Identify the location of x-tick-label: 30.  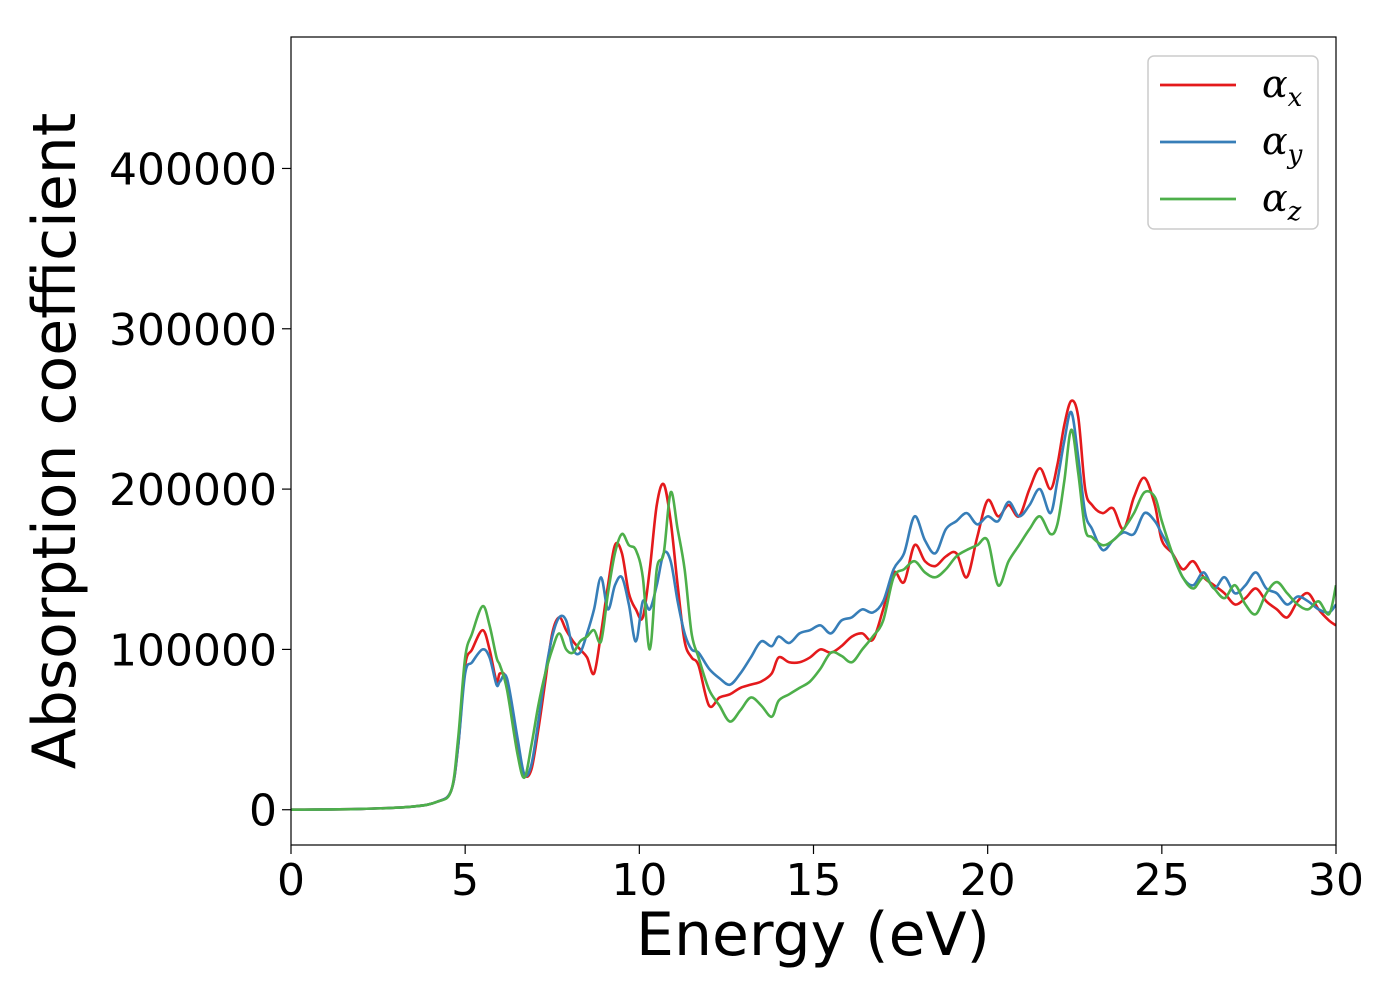
(1336, 880).